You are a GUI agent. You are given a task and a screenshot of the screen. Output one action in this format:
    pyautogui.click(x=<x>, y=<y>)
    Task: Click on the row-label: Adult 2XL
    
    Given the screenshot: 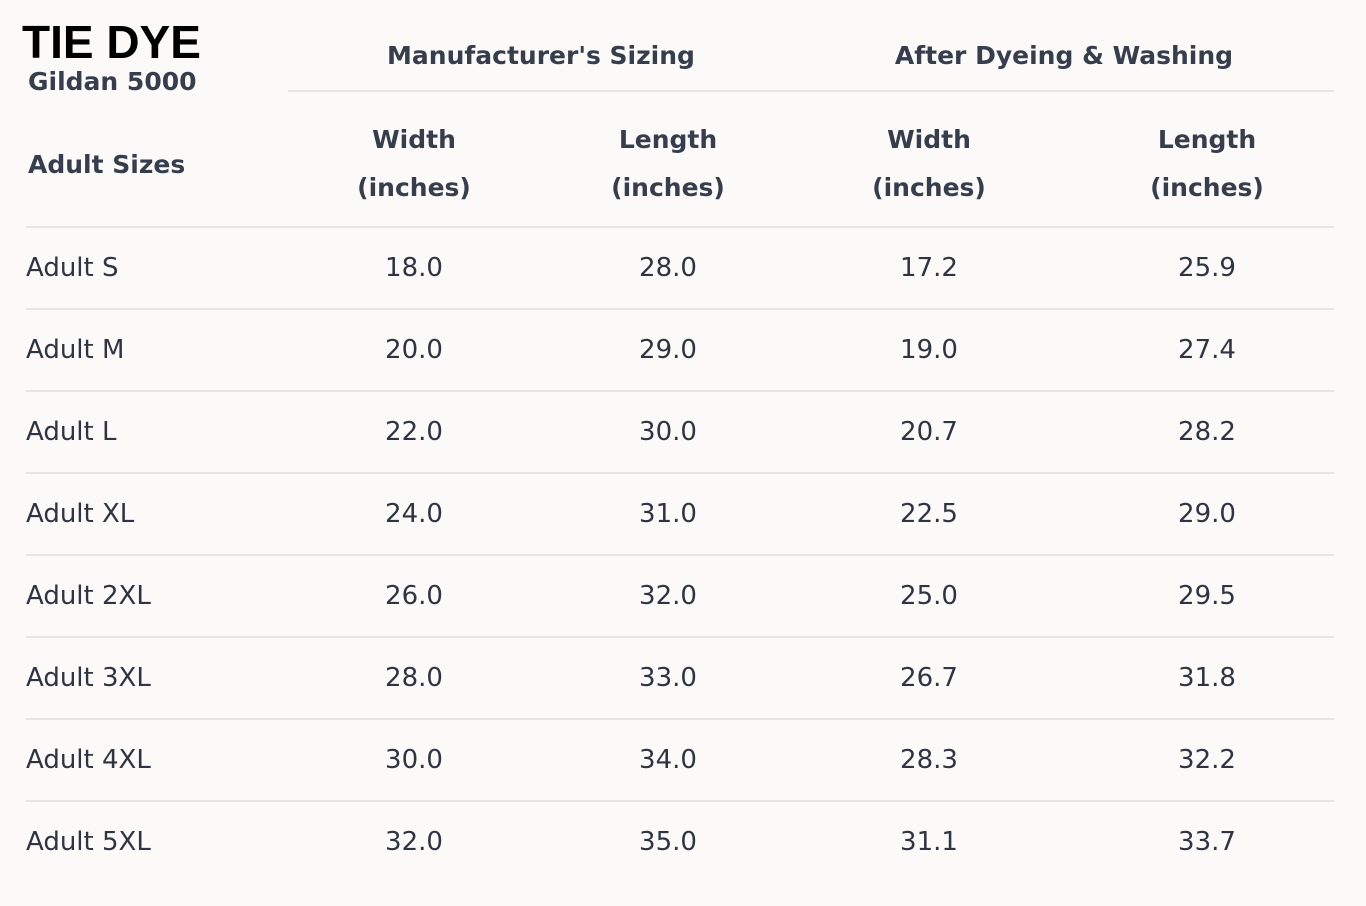 What is the action you would take?
    pyautogui.click(x=88, y=596)
    